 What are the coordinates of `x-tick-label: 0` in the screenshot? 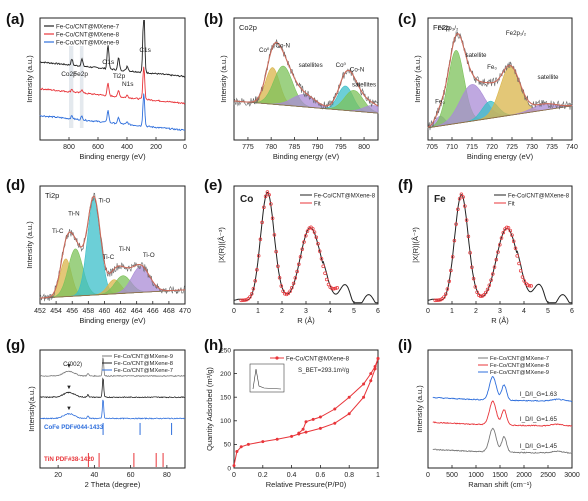 It's located at (428, 311).